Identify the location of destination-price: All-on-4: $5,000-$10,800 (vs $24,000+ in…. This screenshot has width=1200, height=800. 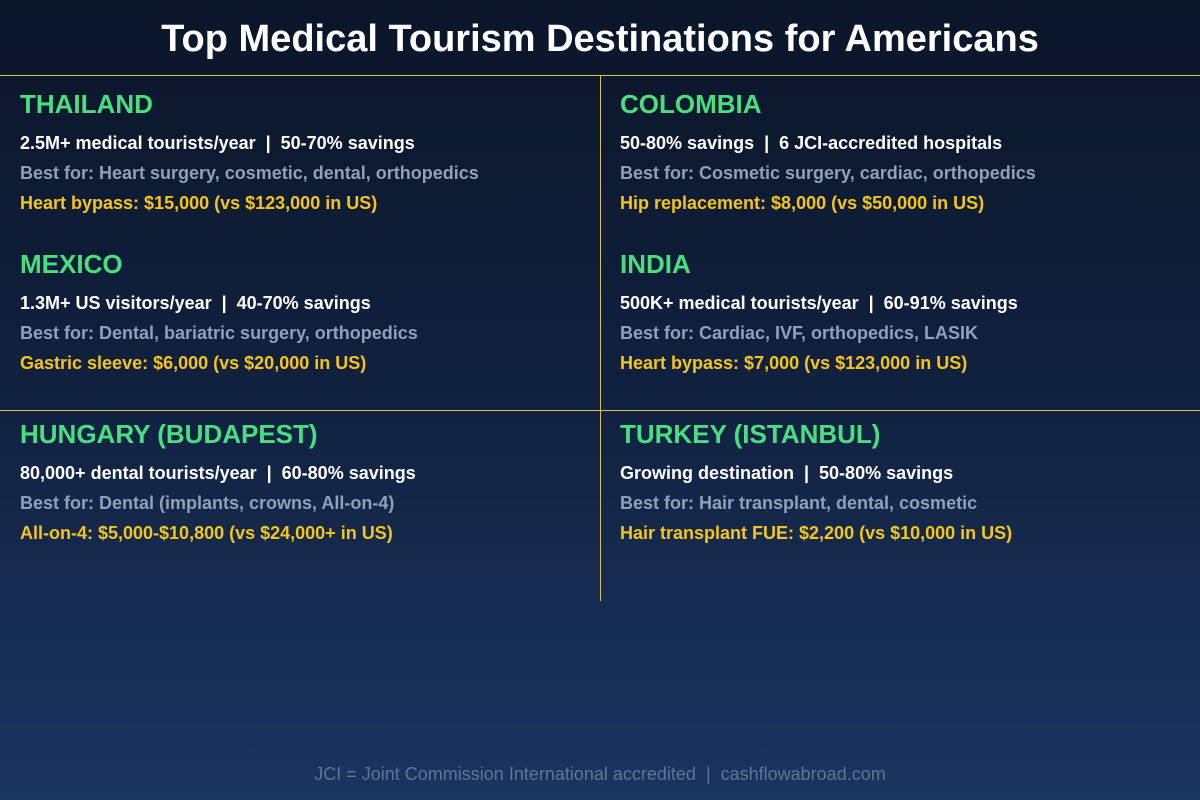
(206, 533).